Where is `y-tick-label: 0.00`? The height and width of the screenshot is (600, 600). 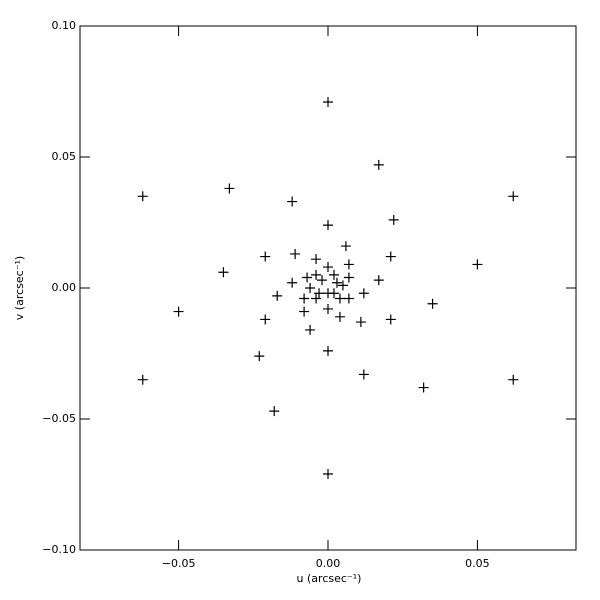
y-tick-label: 0.00 is located at coordinates (64, 287).